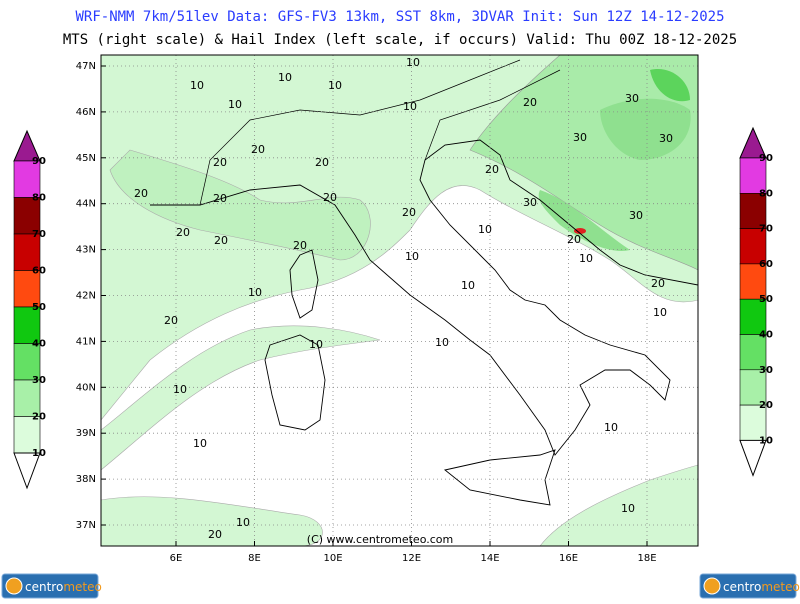 The image size is (800, 604). What do you see at coordinates (568, 558) in the screenshot?
I see `lon-label: 16E` at bounding box center [568, 558].